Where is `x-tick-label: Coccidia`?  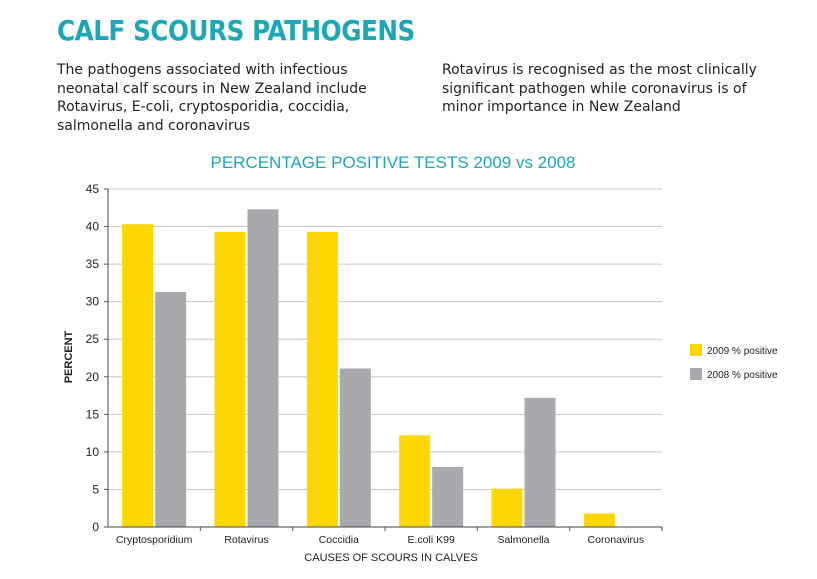
x-tick-label: Coccidia is located at coordinates (339, 540).